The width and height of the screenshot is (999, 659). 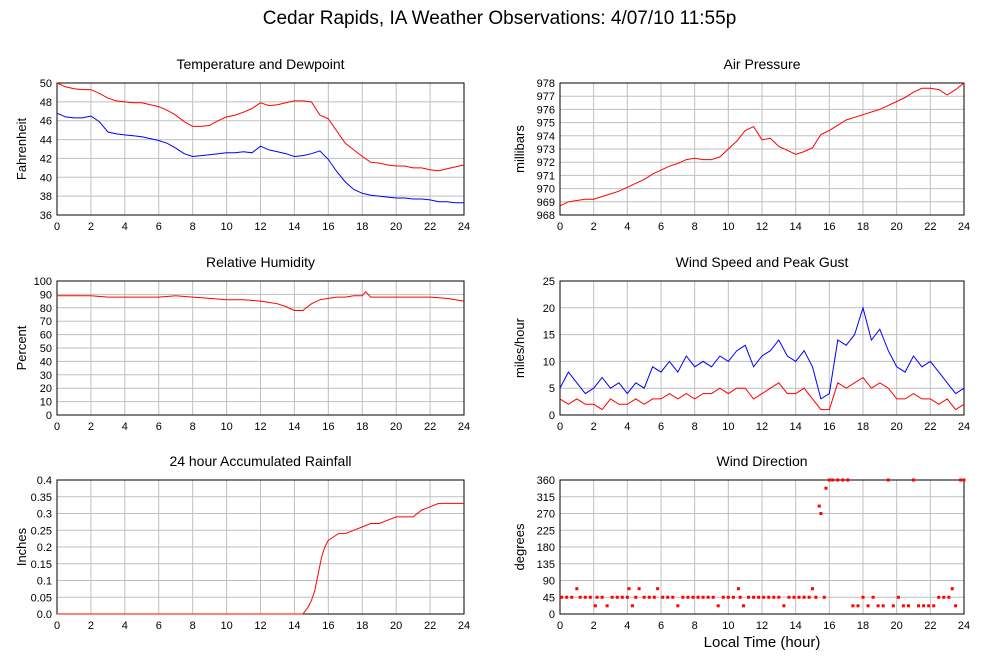 I want to click on chart-4-ytick-label: 10, so click(x=549, y=362).